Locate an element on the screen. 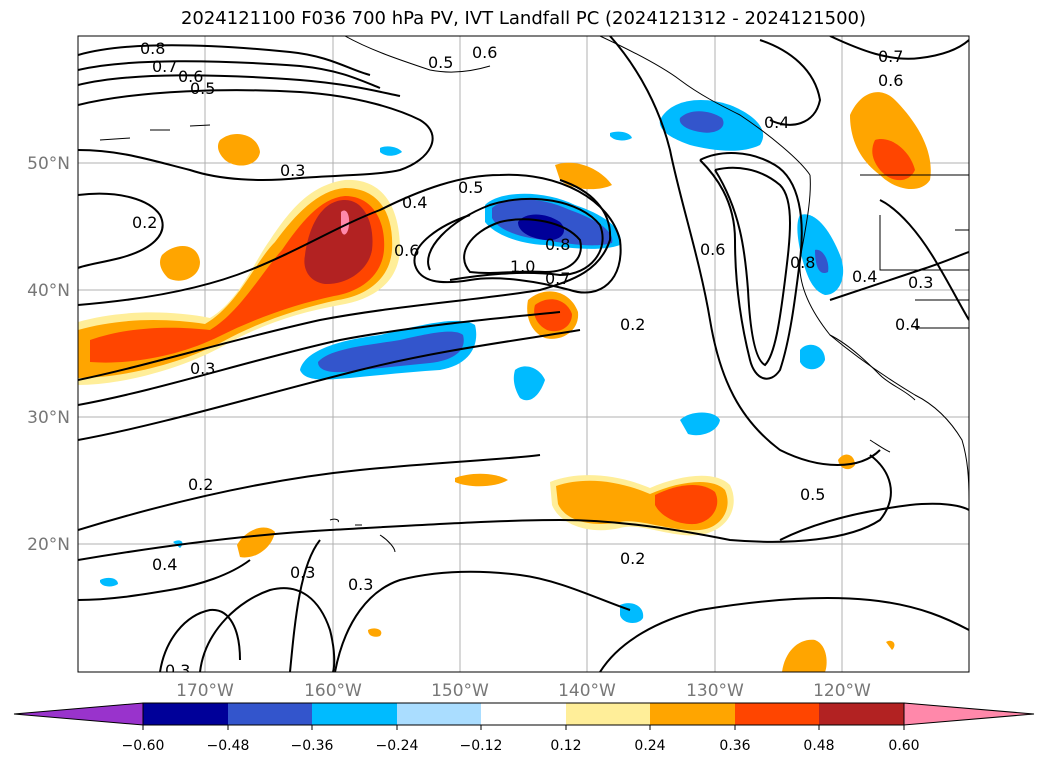  lon-label: 170°W is located at coordinates (205, 691).